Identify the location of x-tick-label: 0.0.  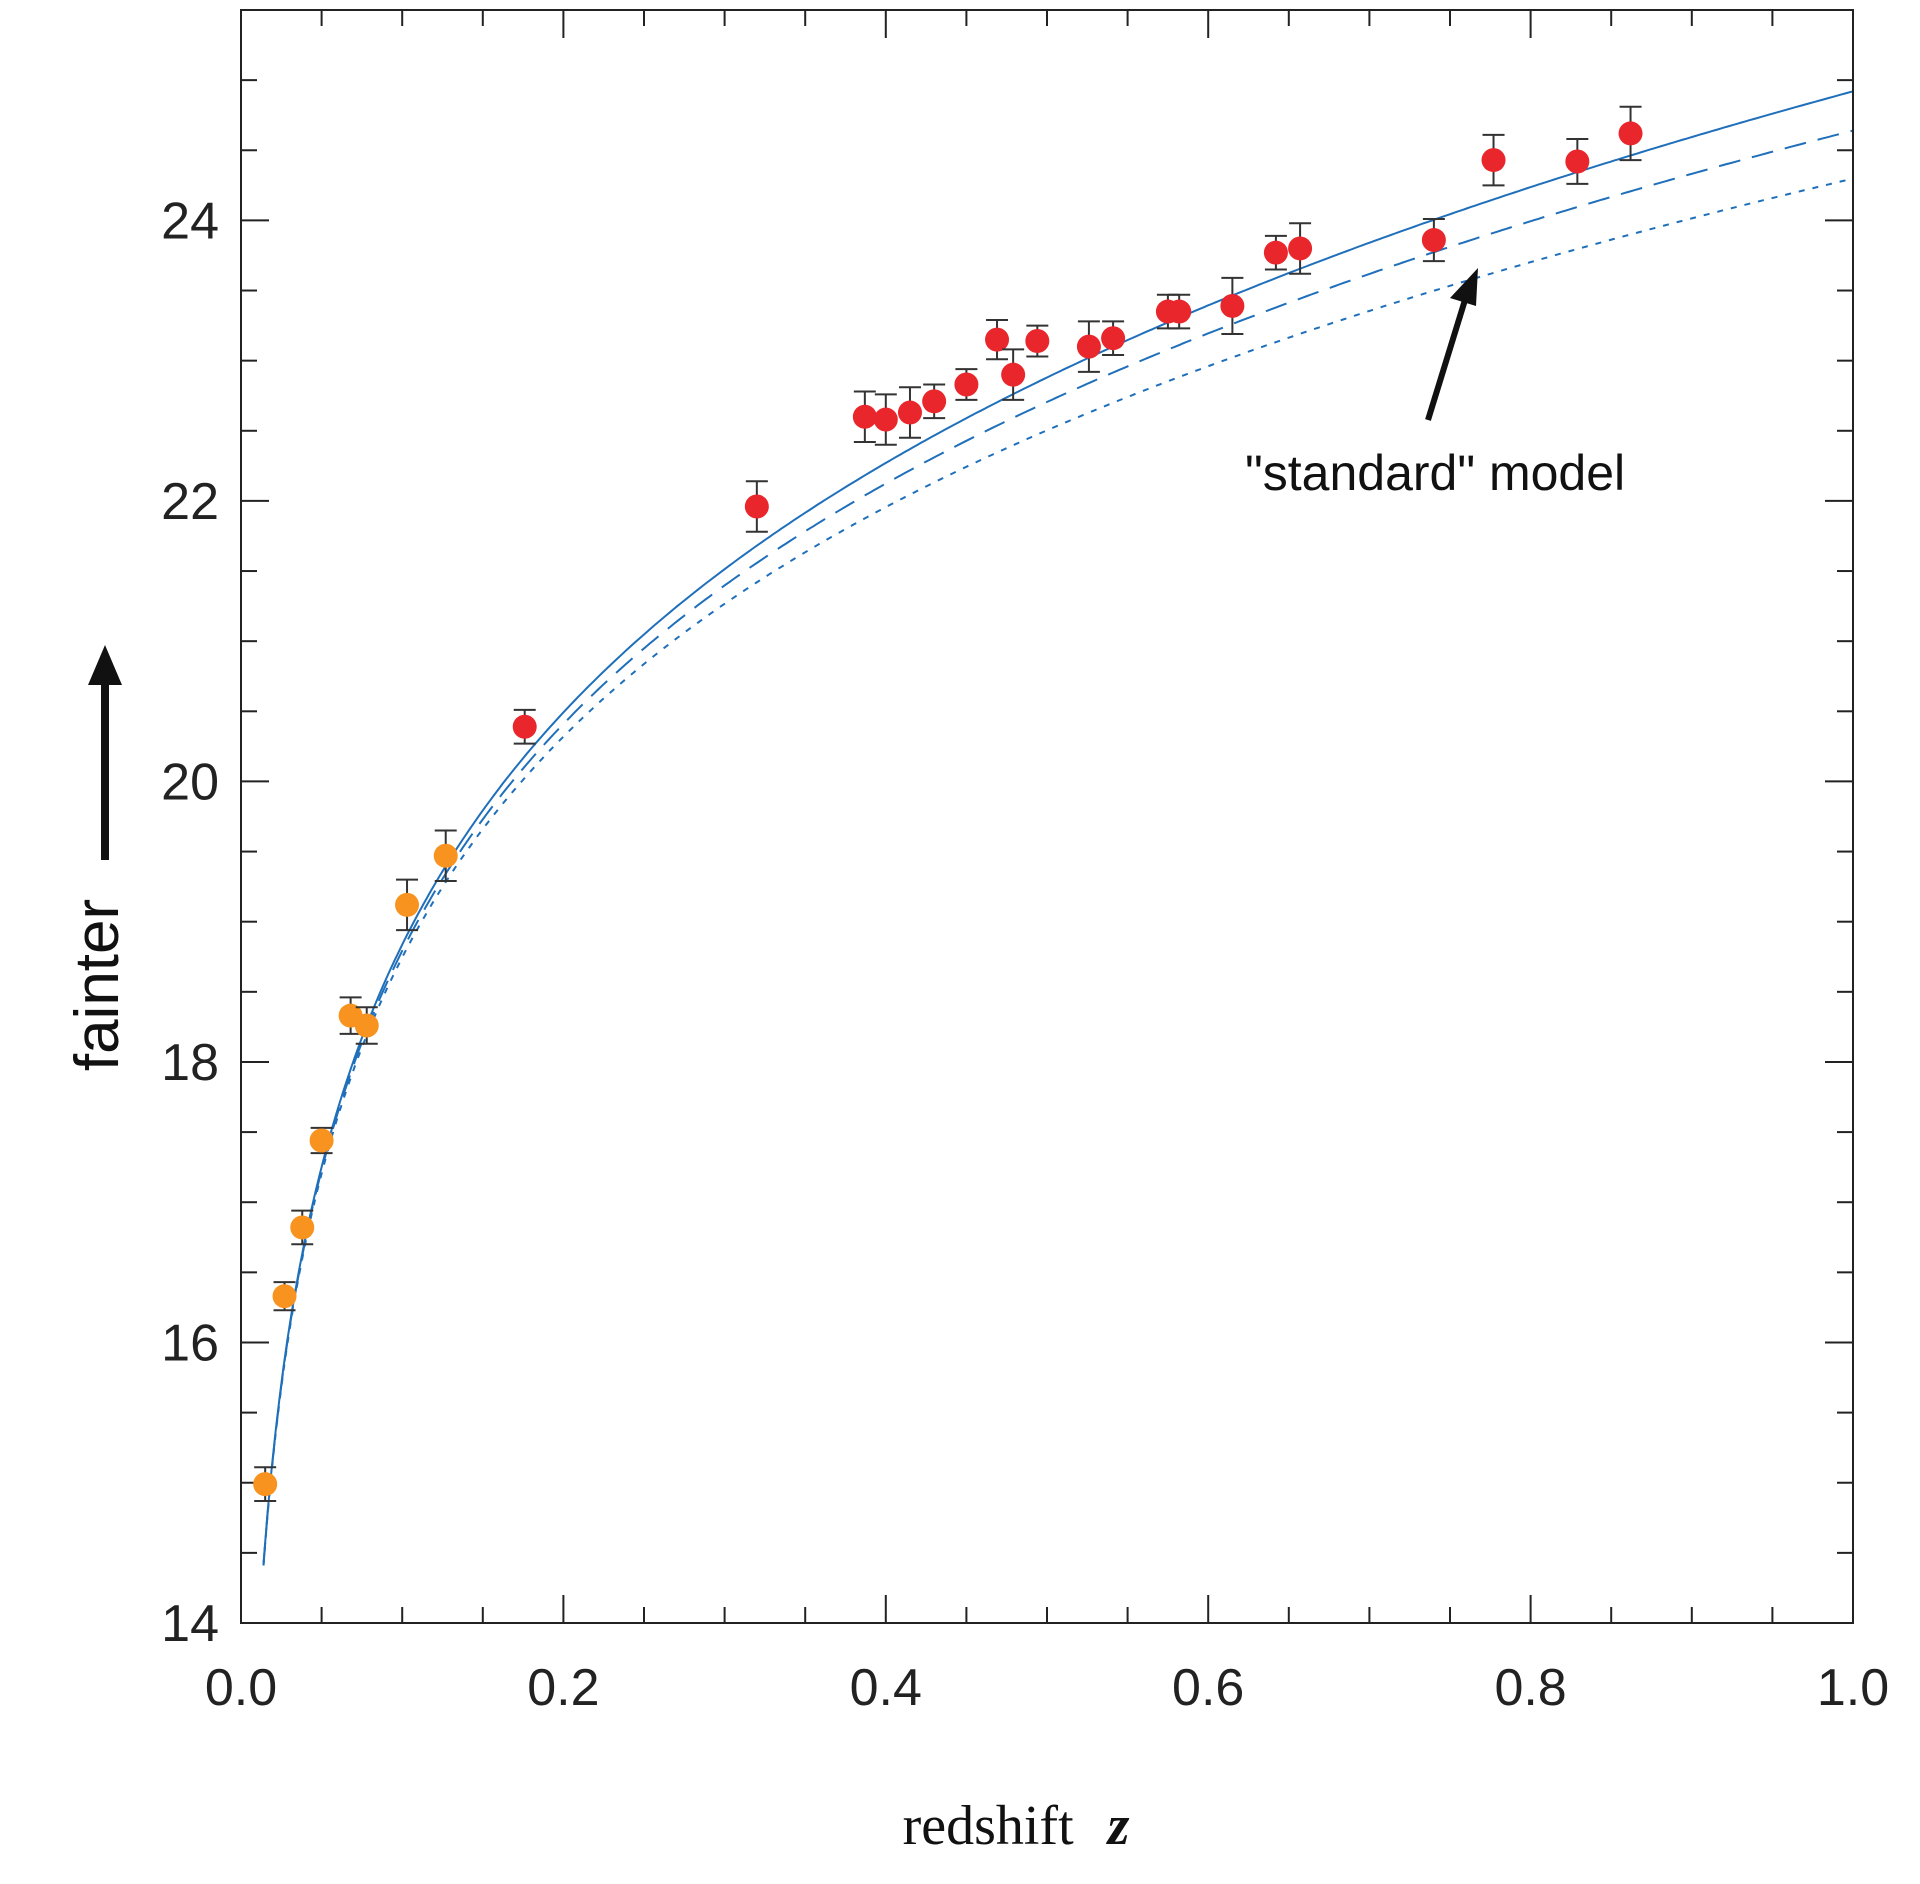
(241, 1688).